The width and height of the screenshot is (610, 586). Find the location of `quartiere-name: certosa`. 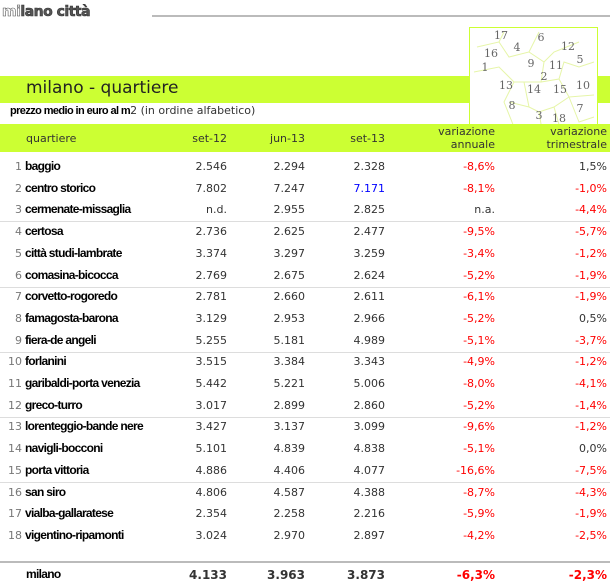

quartiere-name: certosa is located at coordinates (44, 231).